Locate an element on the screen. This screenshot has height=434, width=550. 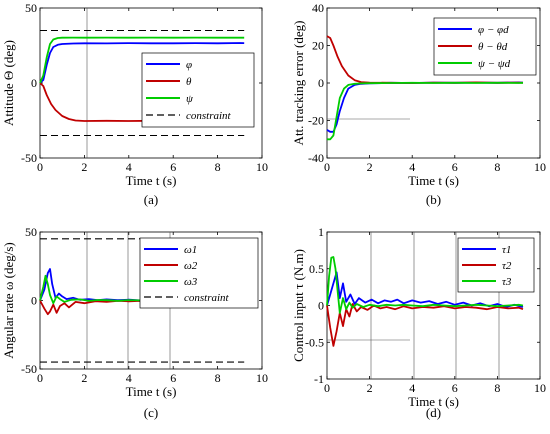
panel-caption: (a) is located at coordinates (151, 199).